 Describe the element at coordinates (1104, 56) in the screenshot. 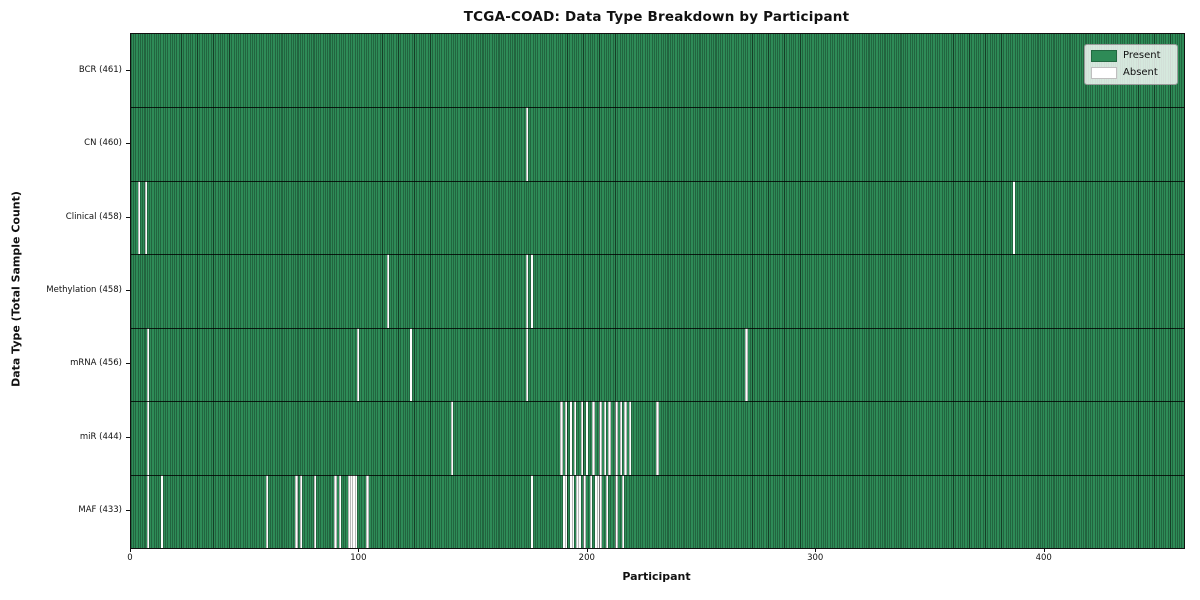

I see `legend-swatch-present` at that location.